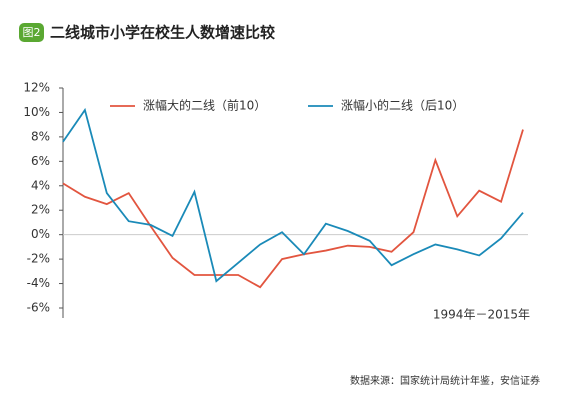  What do you see at coordinates (38, 283) in the screenshot?
I see `y-tick-label: -4%` at bounding box center [38, 283].